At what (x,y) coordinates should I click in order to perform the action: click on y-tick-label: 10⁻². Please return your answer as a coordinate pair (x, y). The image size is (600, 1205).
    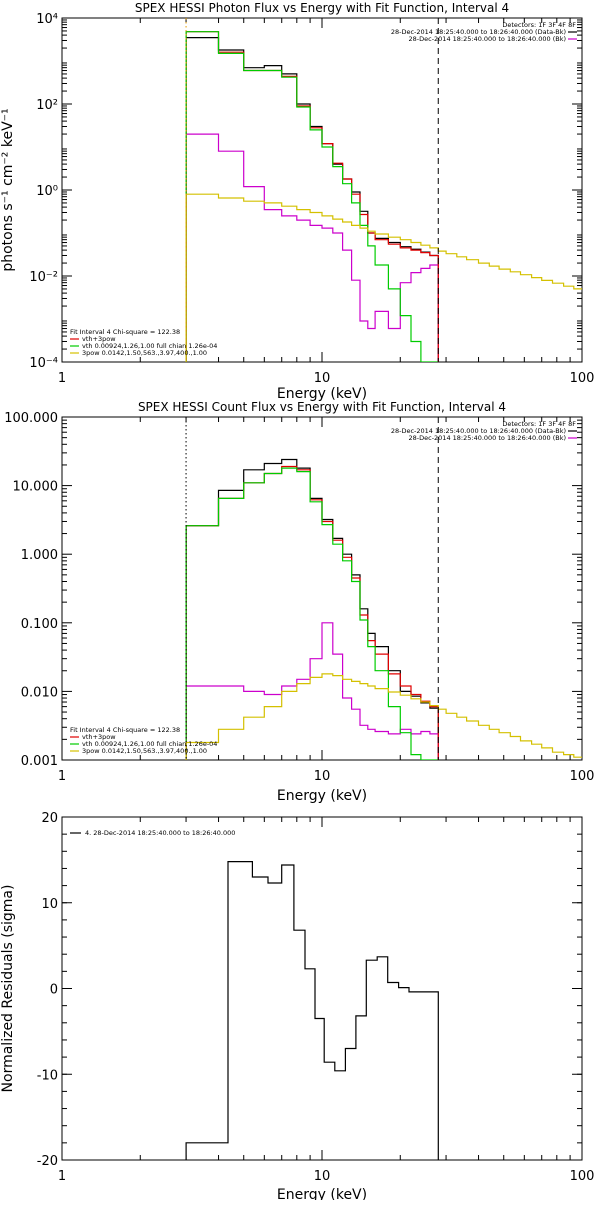
    Looking at the image, I should click on (43, 277).